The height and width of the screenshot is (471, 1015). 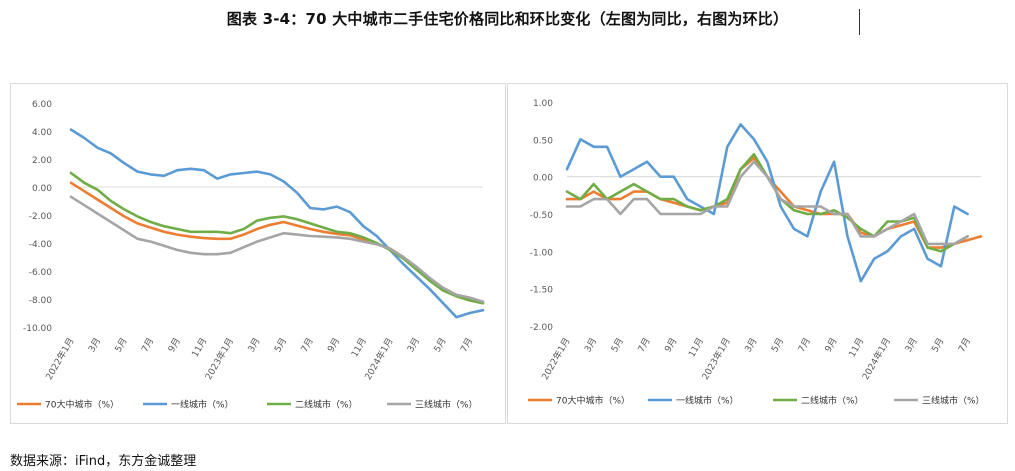 I want to click on series-line-s1, so click(x=767, y=203).